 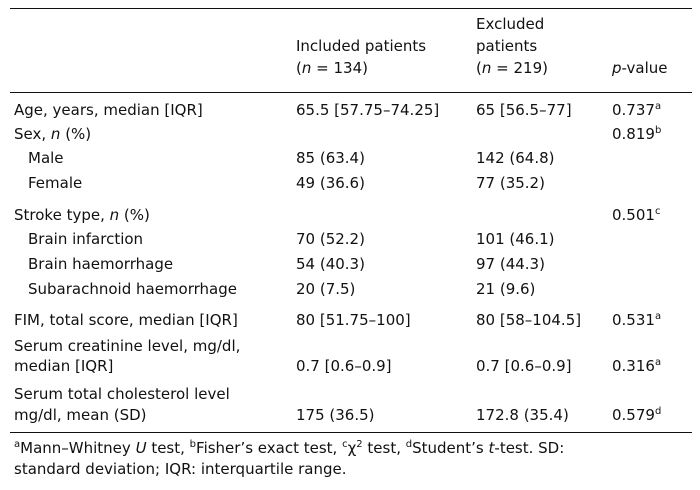 I want to click on row-included: 0.7 [0.6–0.9], so click(x=344, y=366).